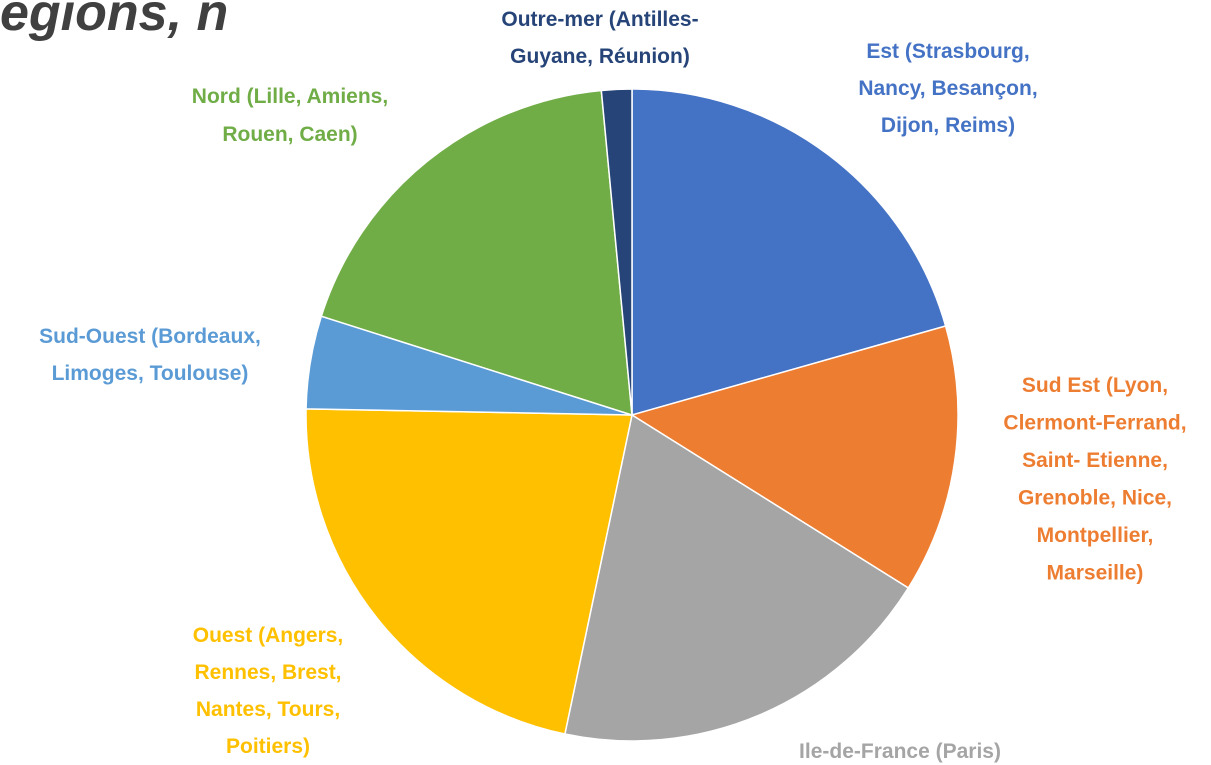 The height and width of the screenshot is (765, 1211). I want to click on slice-label-line: Nantes, Tours,, so click(268, 709).